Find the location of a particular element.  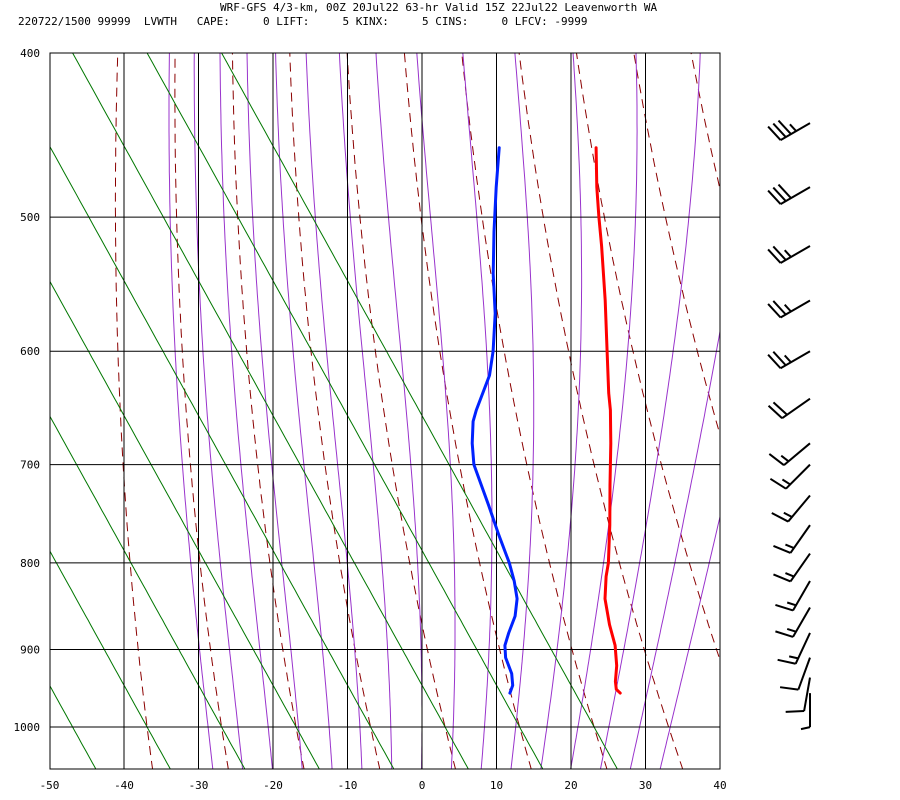

temperature-tick-label: 20 is located at coordinates (570, 785).